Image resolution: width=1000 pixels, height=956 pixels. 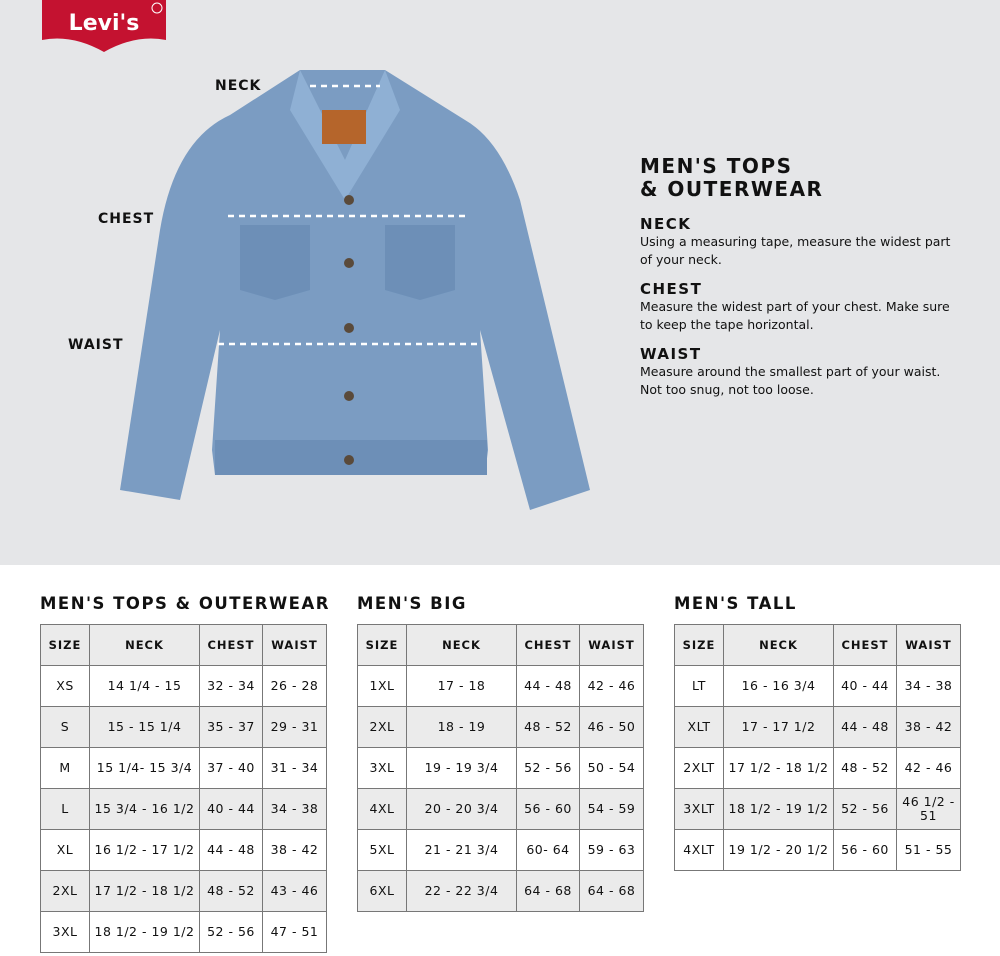 What do you see at coordinates (611, 809) in the screenshot?
I see `table-cell: 54 - 59` at bounding box center [611, 809].